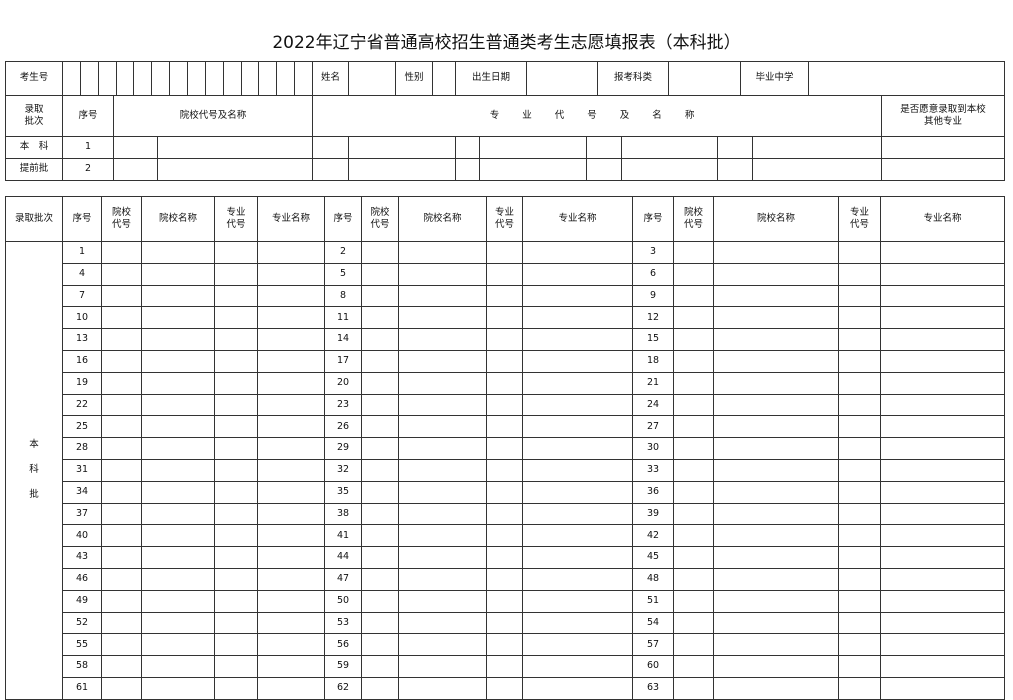  I want to click on name-field, so click(372, 78).